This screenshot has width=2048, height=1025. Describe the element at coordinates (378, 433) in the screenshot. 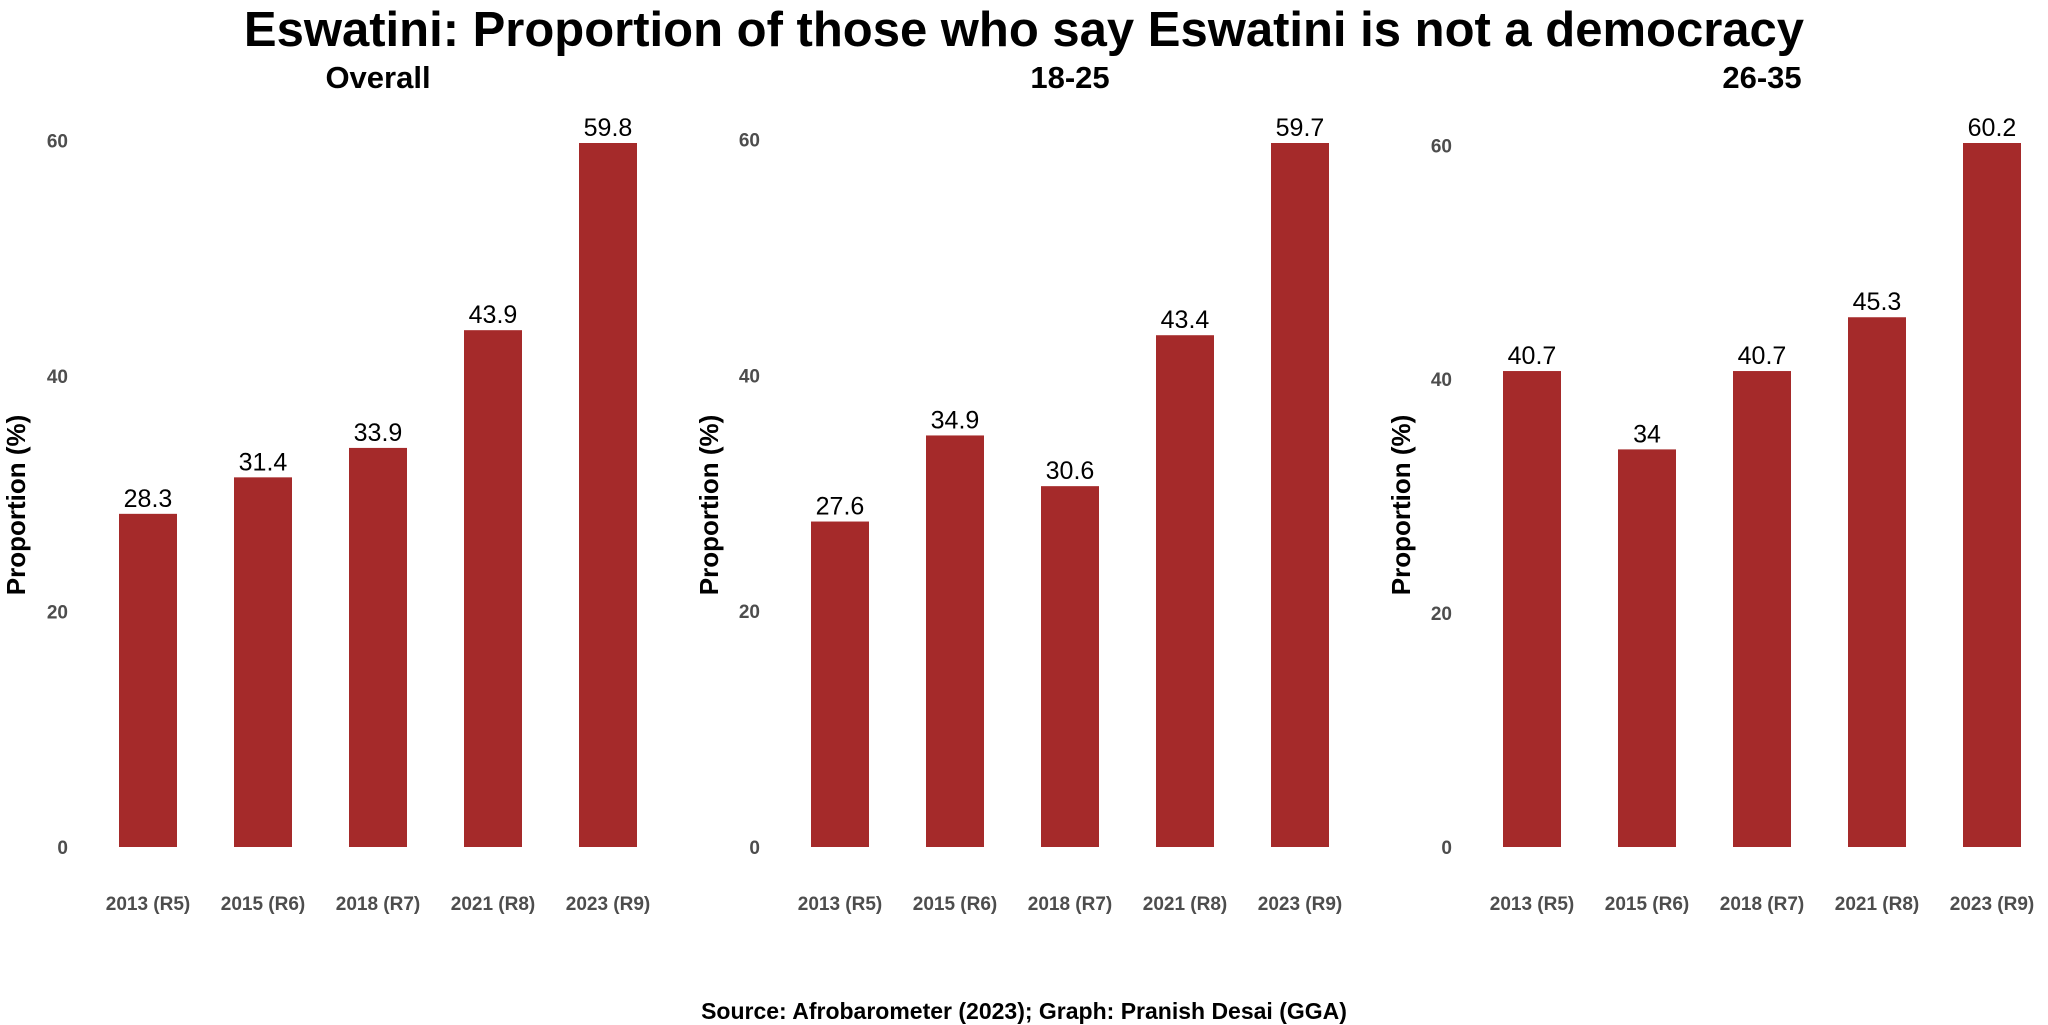

I see `bar-value-label: 33.9` at that location.